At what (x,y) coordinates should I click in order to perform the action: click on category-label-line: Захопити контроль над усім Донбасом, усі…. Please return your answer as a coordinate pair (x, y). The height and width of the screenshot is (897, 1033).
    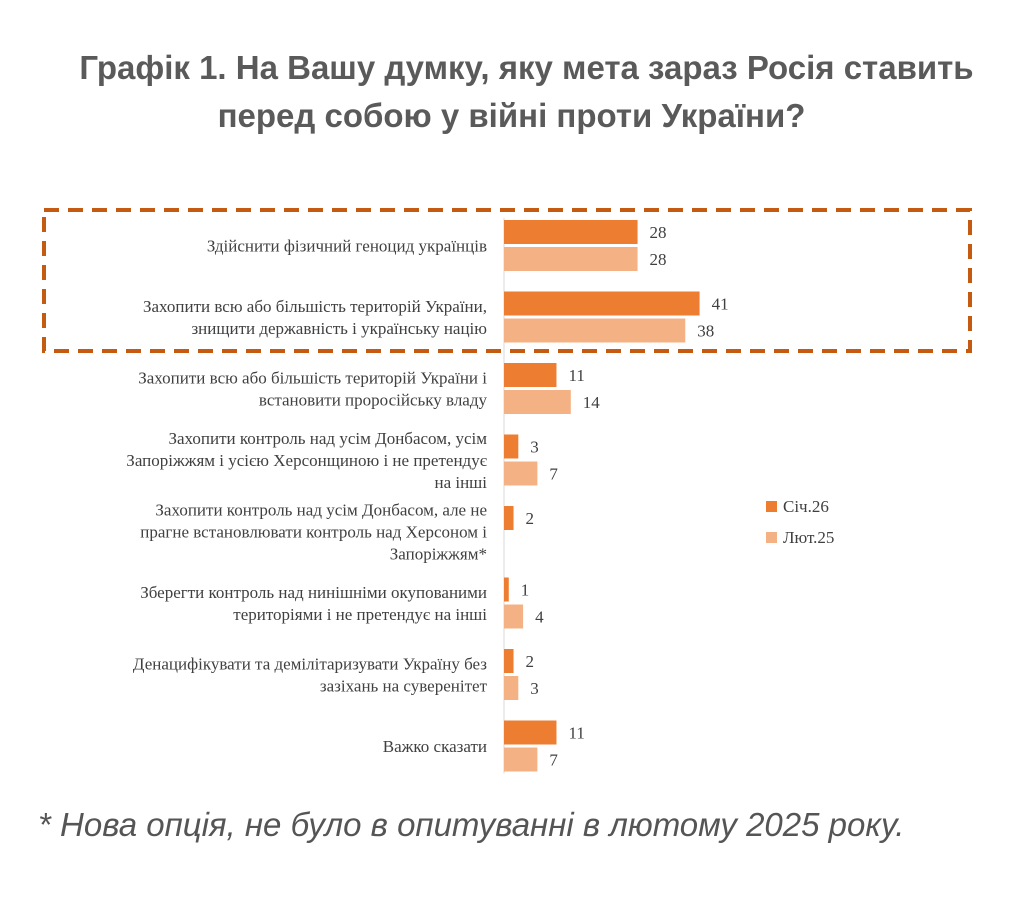
    Looking at the image, I should click on (328, 438).